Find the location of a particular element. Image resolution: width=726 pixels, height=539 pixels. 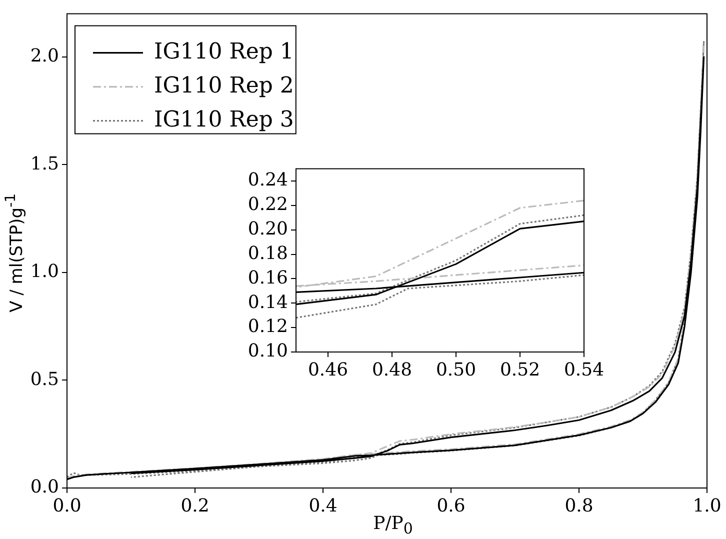

y-tick-label: 0.22 is located at coordinates (268, 205).